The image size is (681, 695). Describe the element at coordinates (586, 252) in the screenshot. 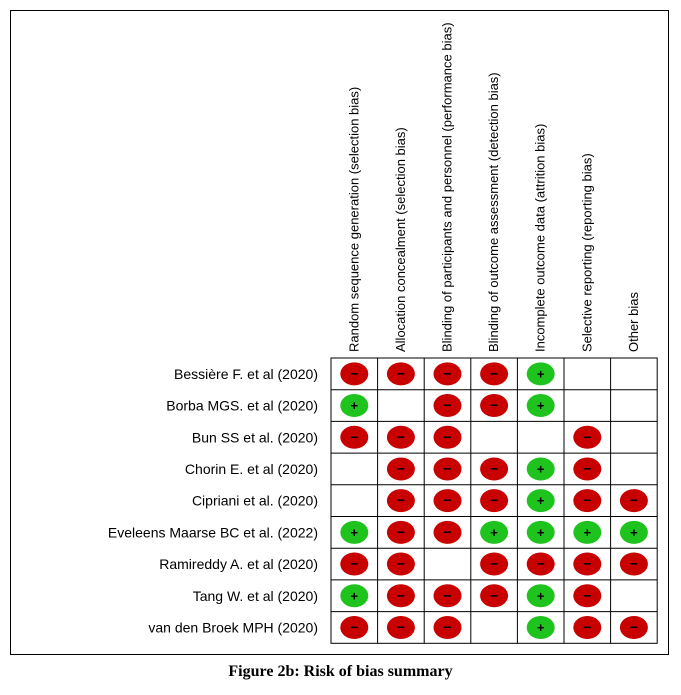

I see `column-label: Selective reporting (reporting bias)` at that location.